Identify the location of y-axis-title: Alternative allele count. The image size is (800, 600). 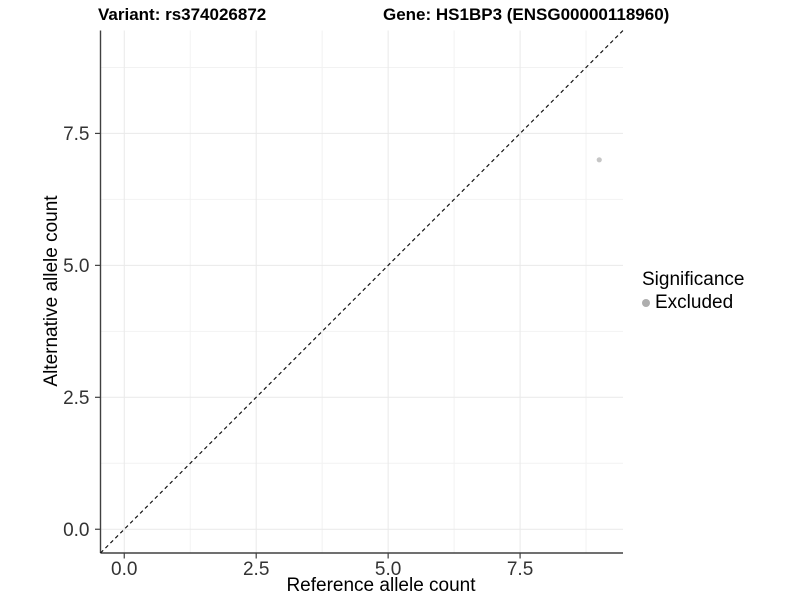
(51, 291).